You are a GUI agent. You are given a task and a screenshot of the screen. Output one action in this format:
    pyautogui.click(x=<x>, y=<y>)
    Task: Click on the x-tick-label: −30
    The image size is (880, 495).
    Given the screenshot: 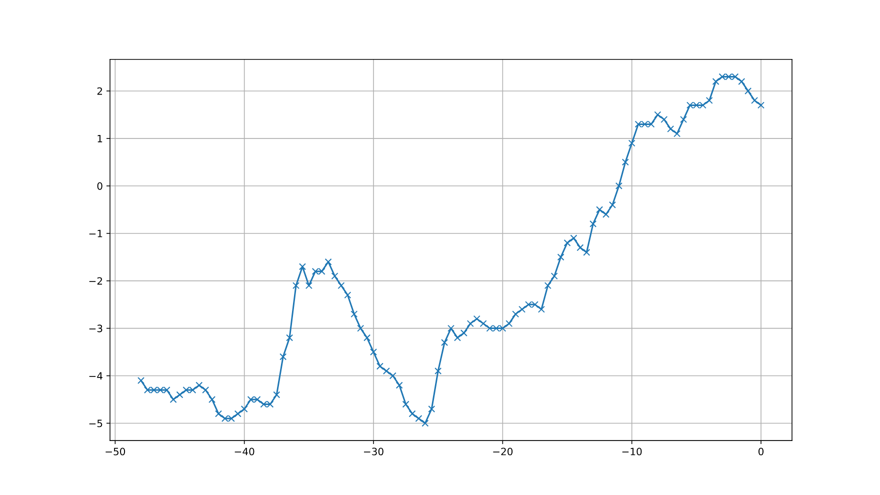 What is the action you would take?
    pyautogui.click(x=374, y=452)
    